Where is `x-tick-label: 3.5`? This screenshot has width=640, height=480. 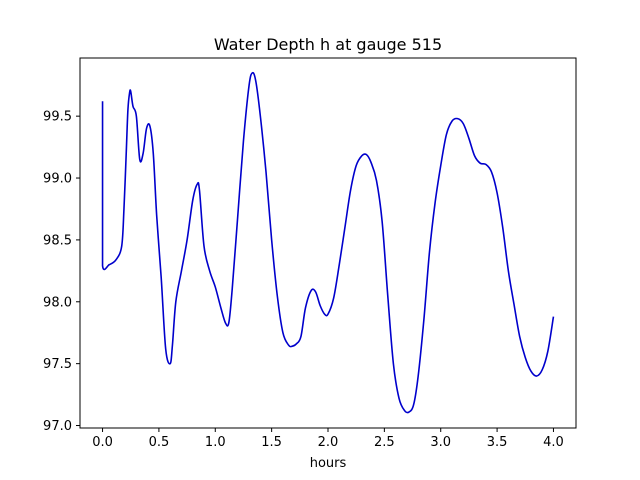 x-tick-label: 3.5 is located at coordinates (497, 442).